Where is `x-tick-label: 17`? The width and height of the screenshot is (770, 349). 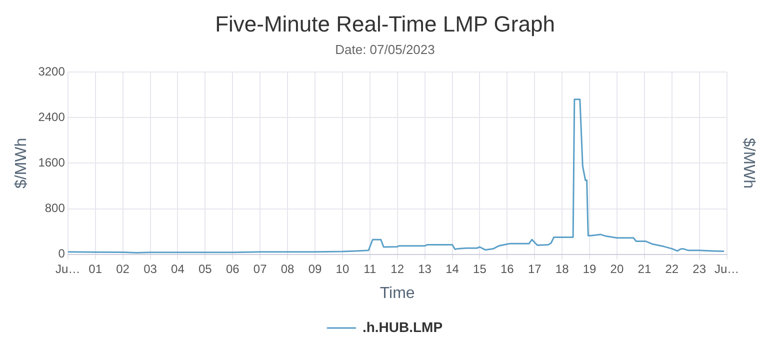 x-tick-label: 17 is located at coordinates (535, 269).